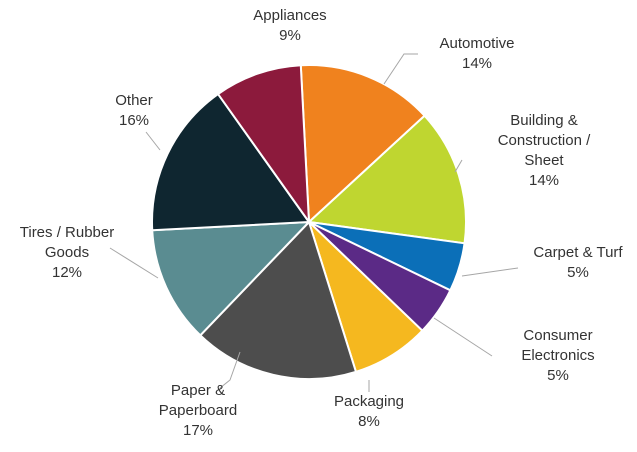  I want to click on slice-value-label: 16%, so click(134, 120).